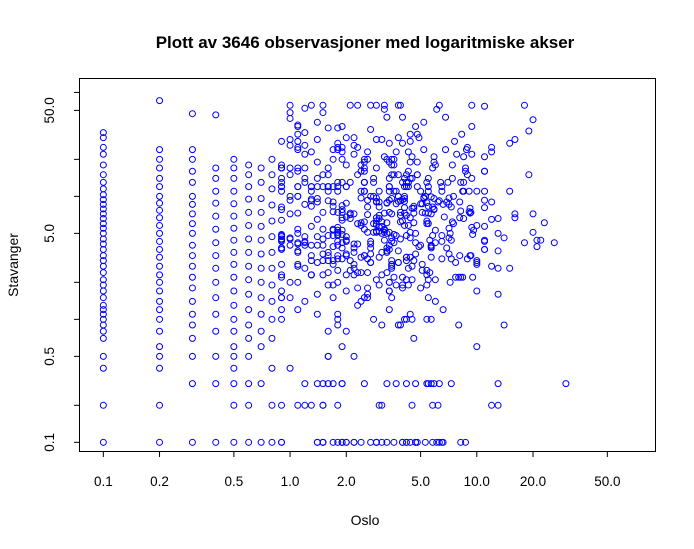  Describe the element at coordinates (61, 271) in the screenshot. I see `y-axis: 0.1 0.5 5.0 50.0` at that location.